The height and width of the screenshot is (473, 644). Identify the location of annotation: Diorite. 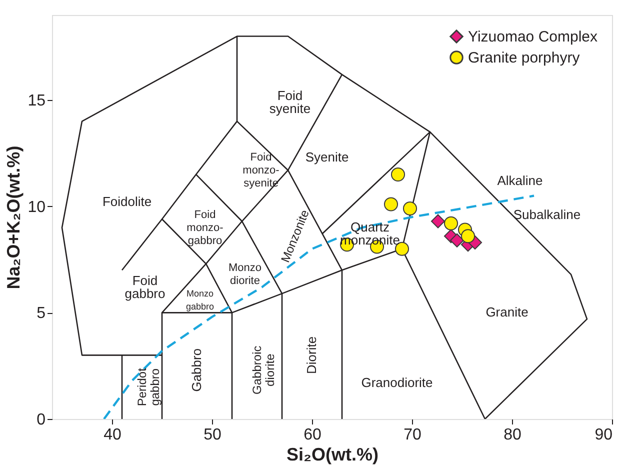
(311, 355).